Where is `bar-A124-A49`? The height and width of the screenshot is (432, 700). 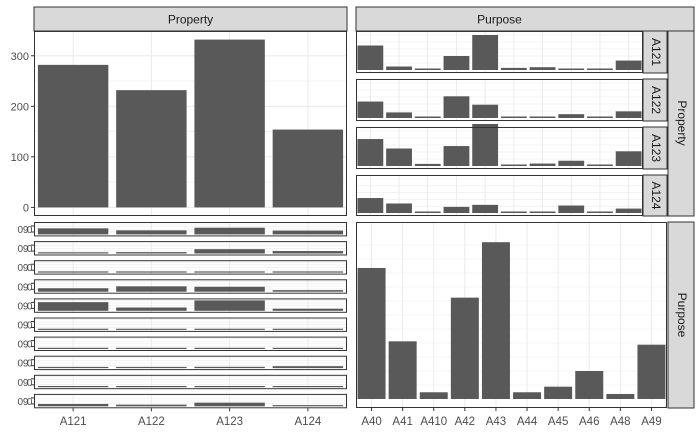 bar-A124-A49 is located at coordinates (628, 210).